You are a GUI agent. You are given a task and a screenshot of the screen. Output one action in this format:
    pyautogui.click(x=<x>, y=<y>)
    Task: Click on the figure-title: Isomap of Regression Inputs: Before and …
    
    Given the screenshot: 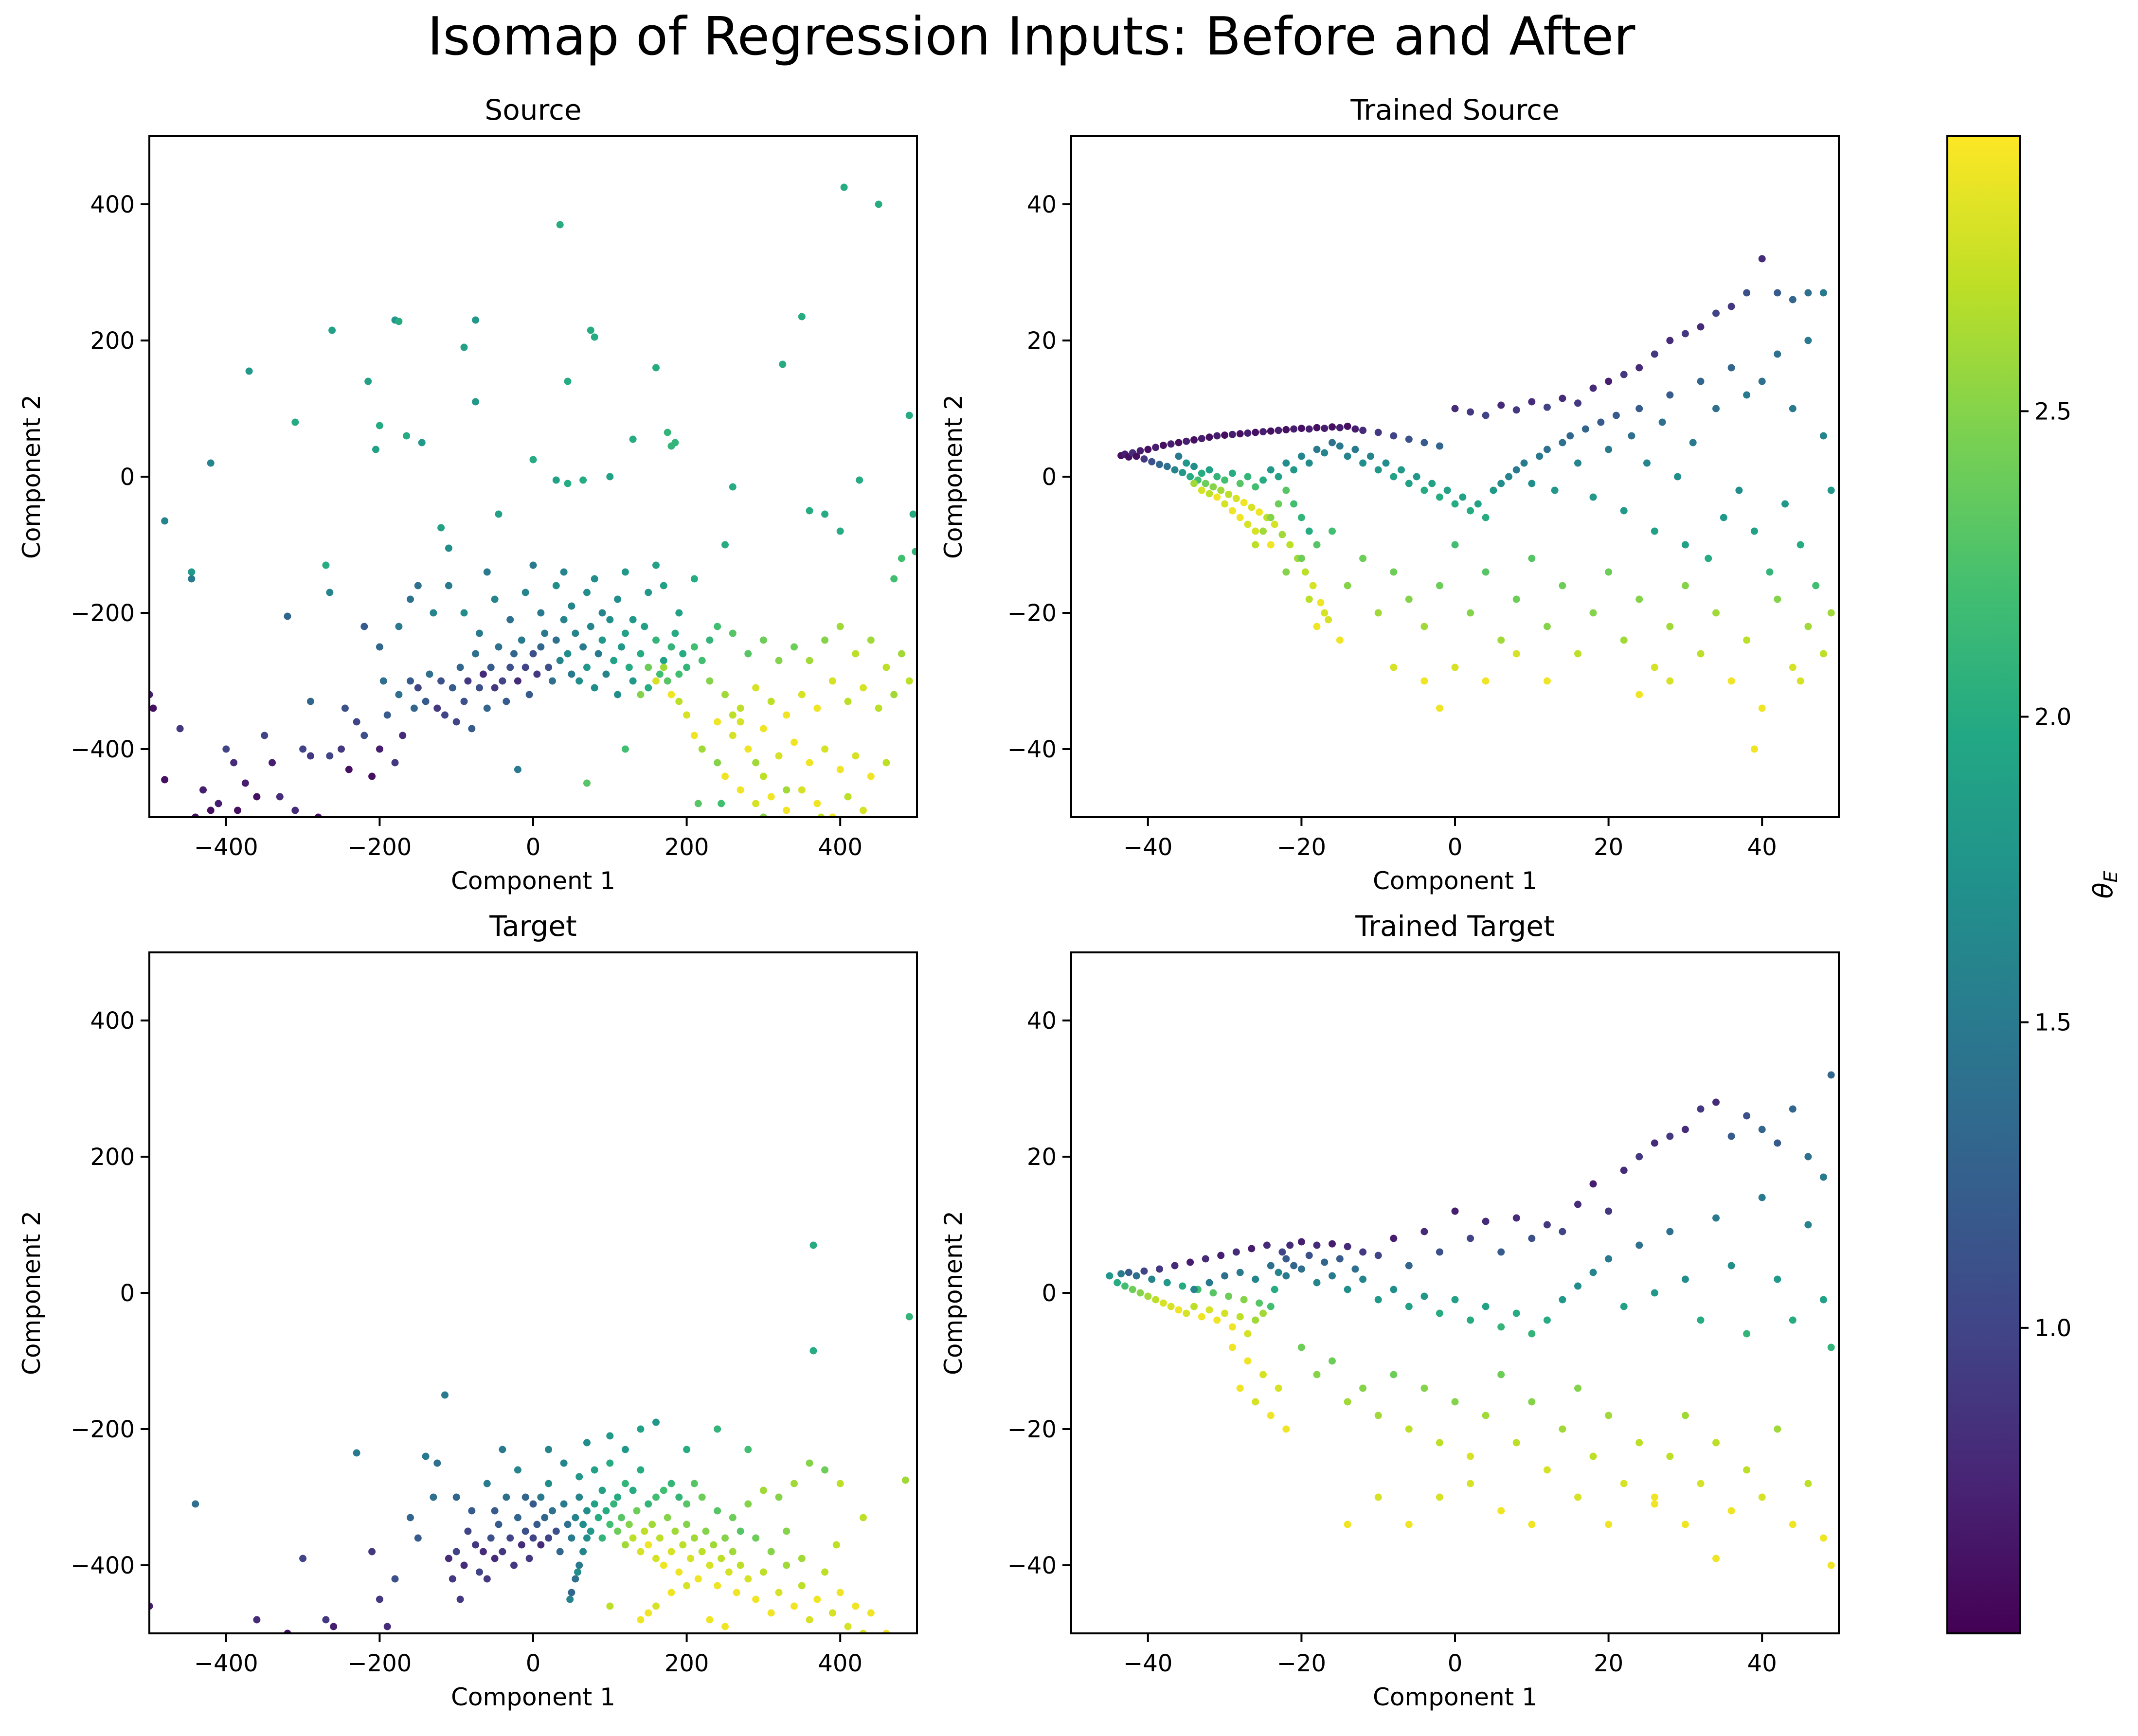 What is the action you would take?
    pyautogui.click(x=1031, y=36)
    